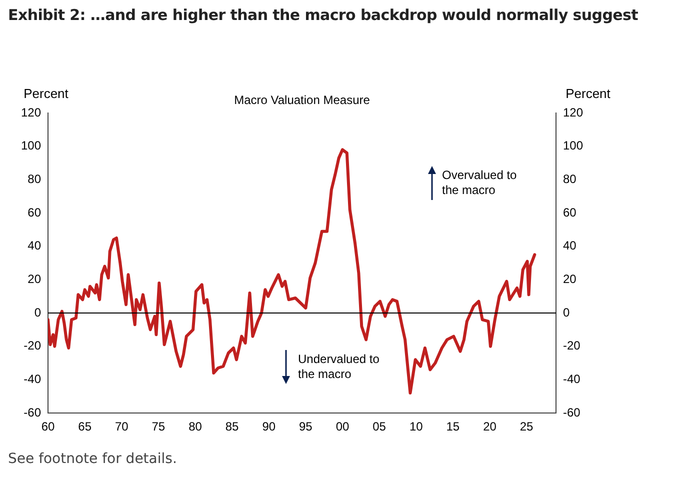 The image size is (700, 500). What do you see at coordinates (573, 112) in the screenshot?
I see `y2-tick-label: 120` at bounding box center [573, 112].